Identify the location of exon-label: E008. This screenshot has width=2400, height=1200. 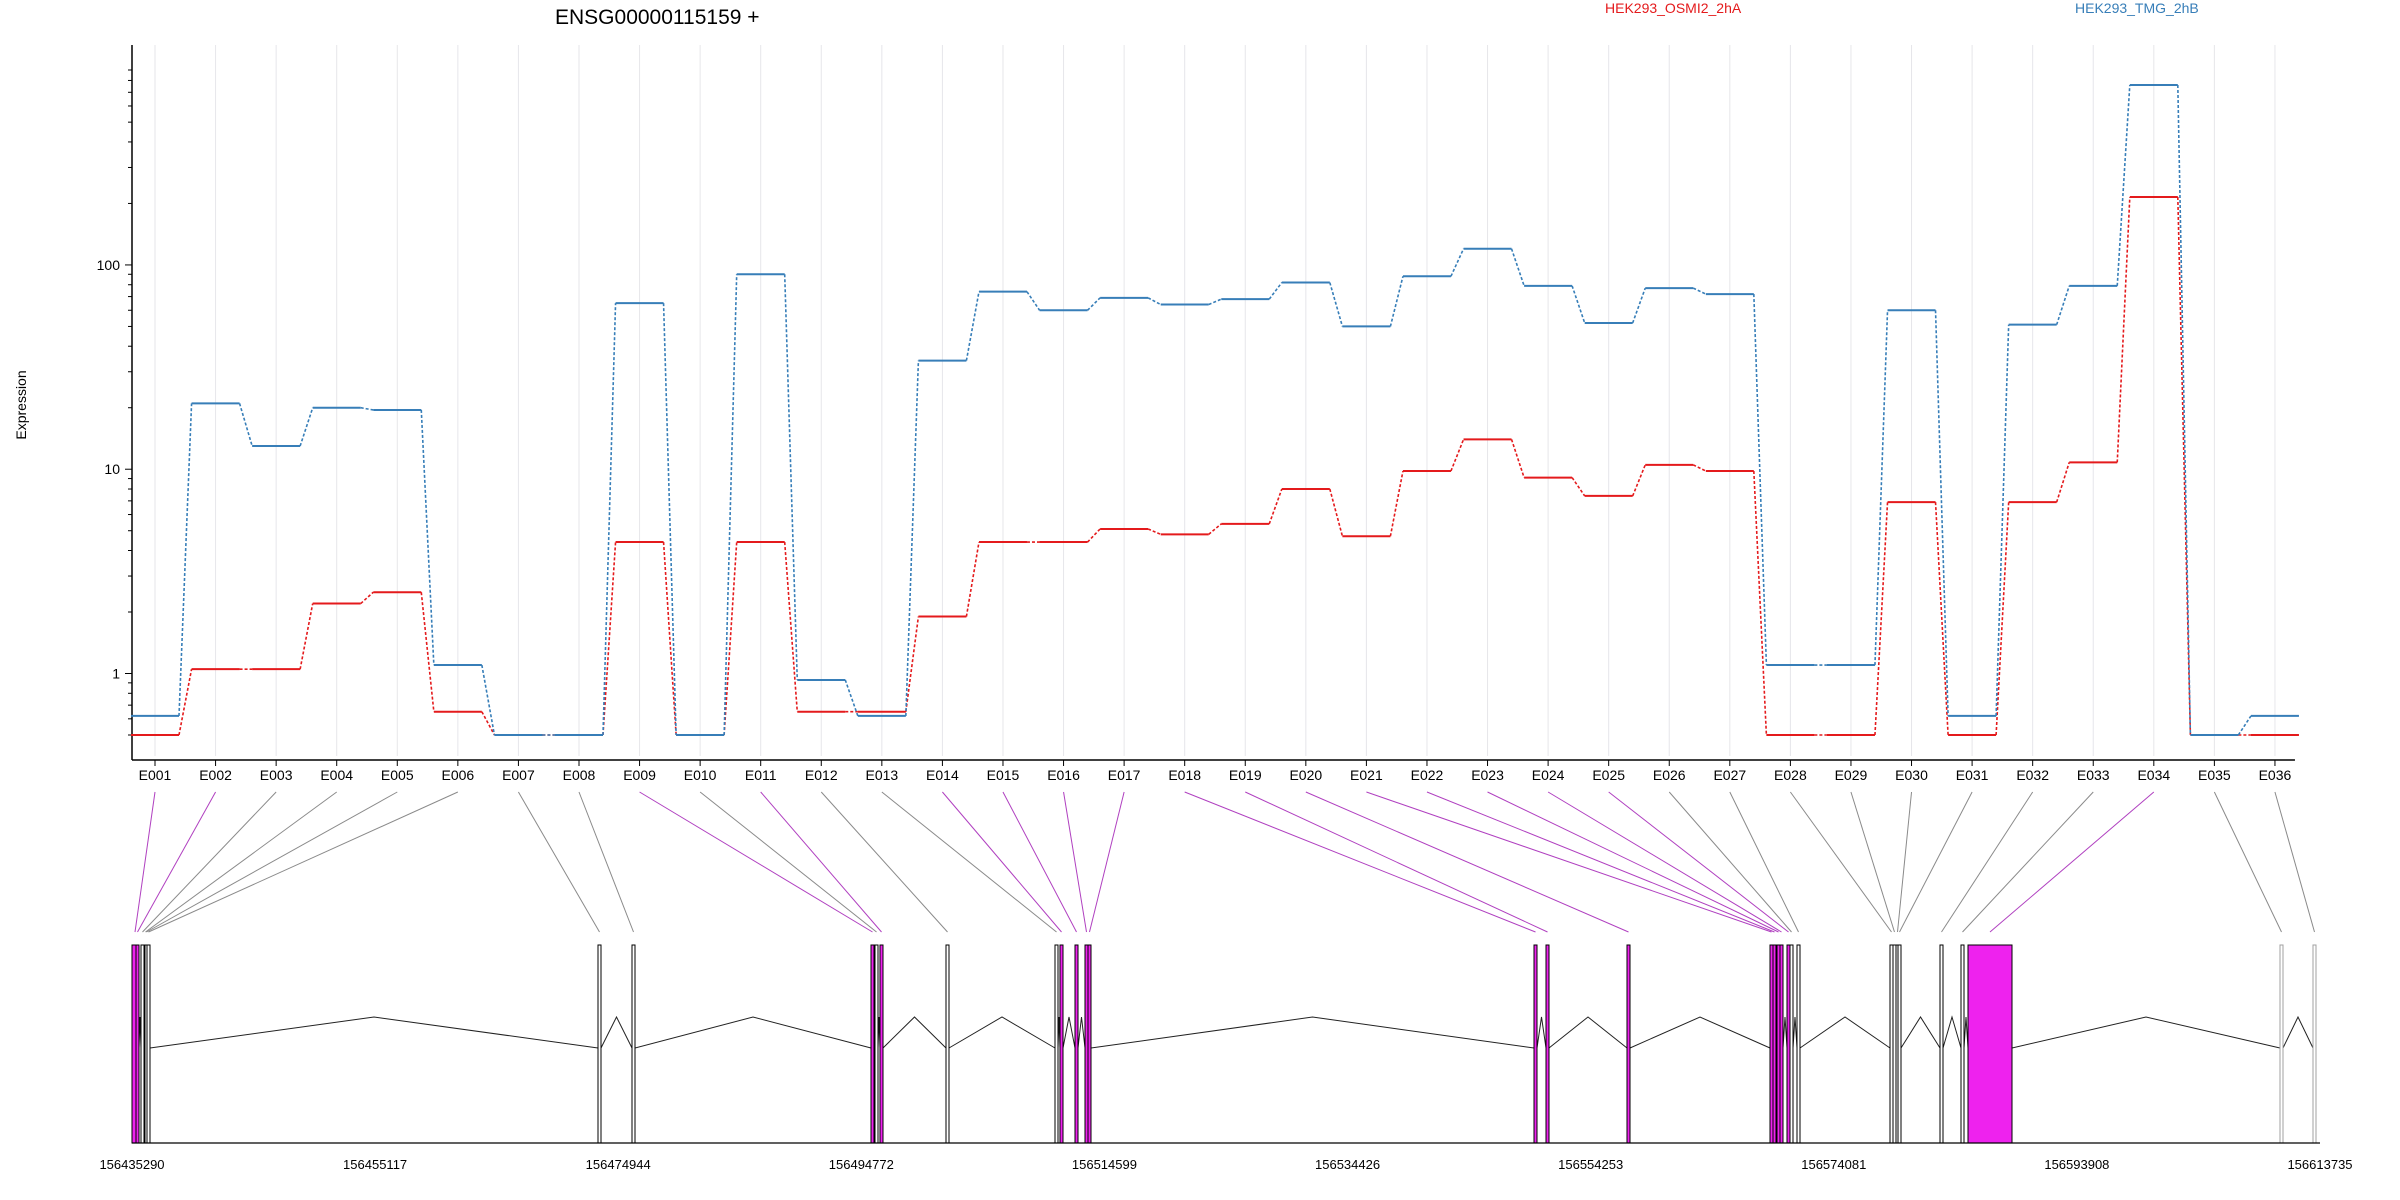
(579, 775).